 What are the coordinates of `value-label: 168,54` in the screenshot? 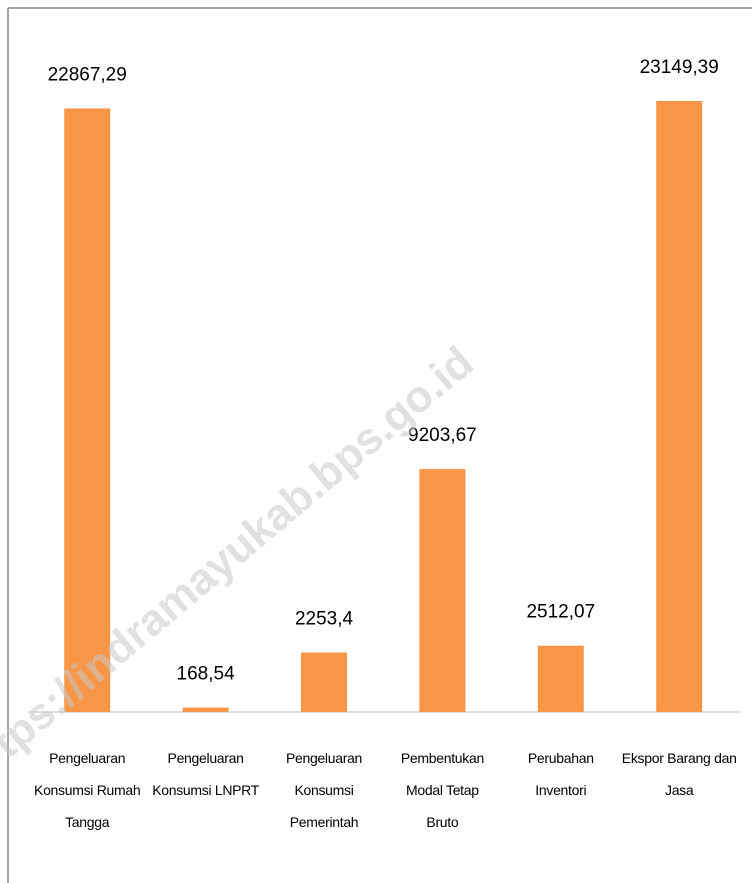 It's located at (206, 674).